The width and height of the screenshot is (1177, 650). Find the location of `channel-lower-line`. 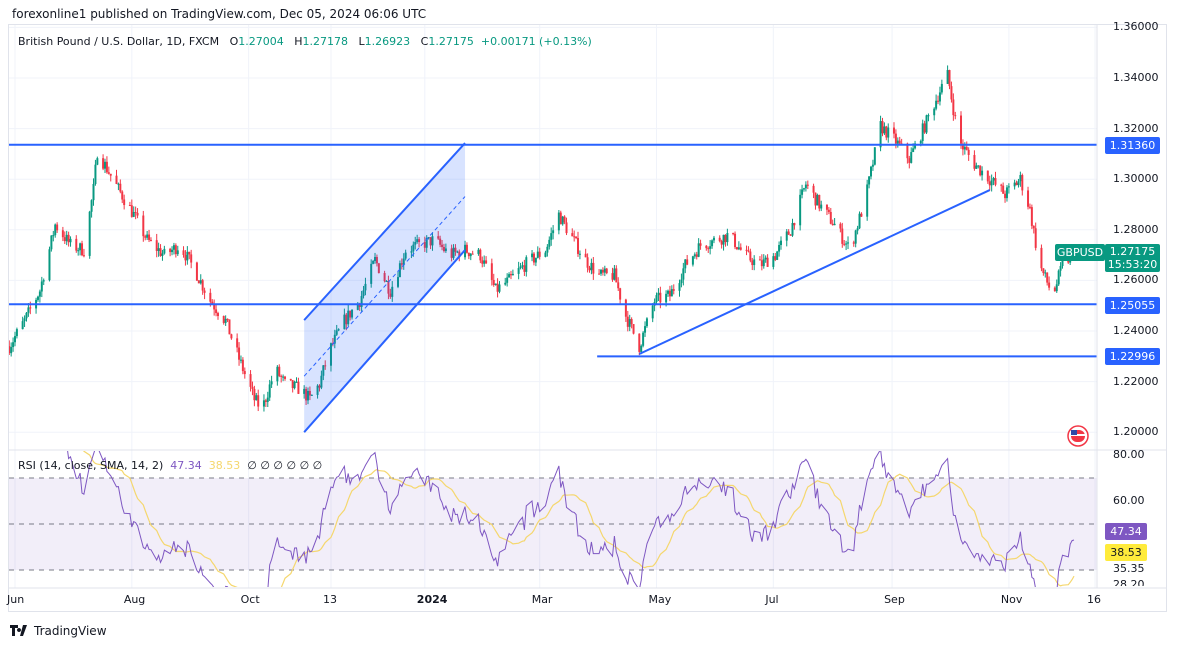

channel-lower-line is located at coordinates (384, 341).